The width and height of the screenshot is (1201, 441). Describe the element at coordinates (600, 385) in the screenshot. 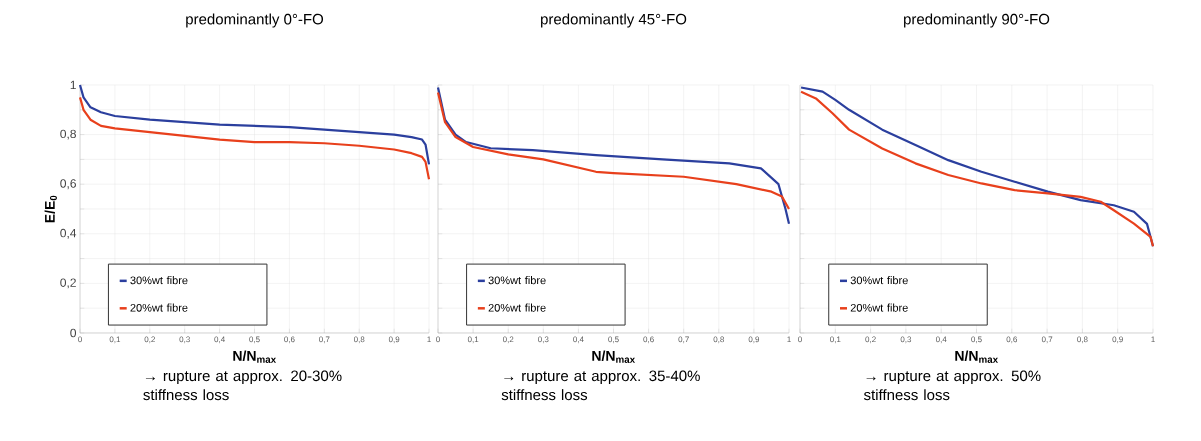

I see `text: → rupture at approx. 35-40% stiffness loss` at that location.